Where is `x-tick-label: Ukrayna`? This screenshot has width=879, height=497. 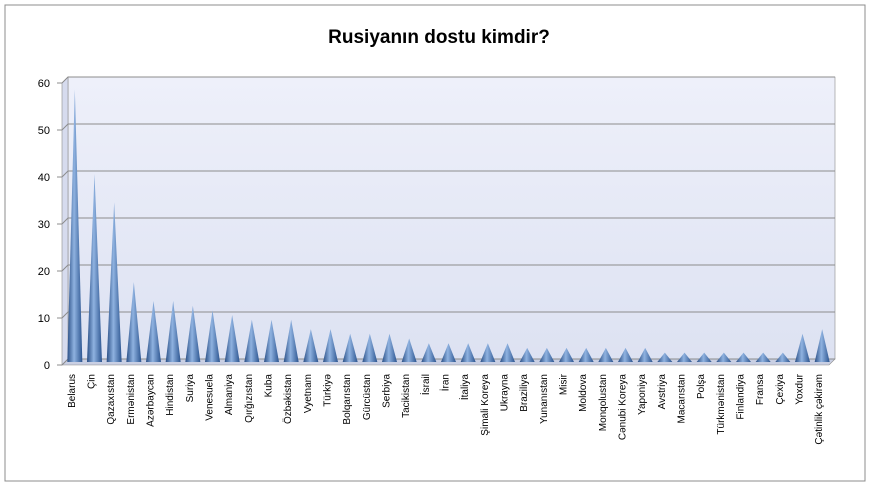 x-tick-label: Ukrayna is located at coordinates (505, 393).